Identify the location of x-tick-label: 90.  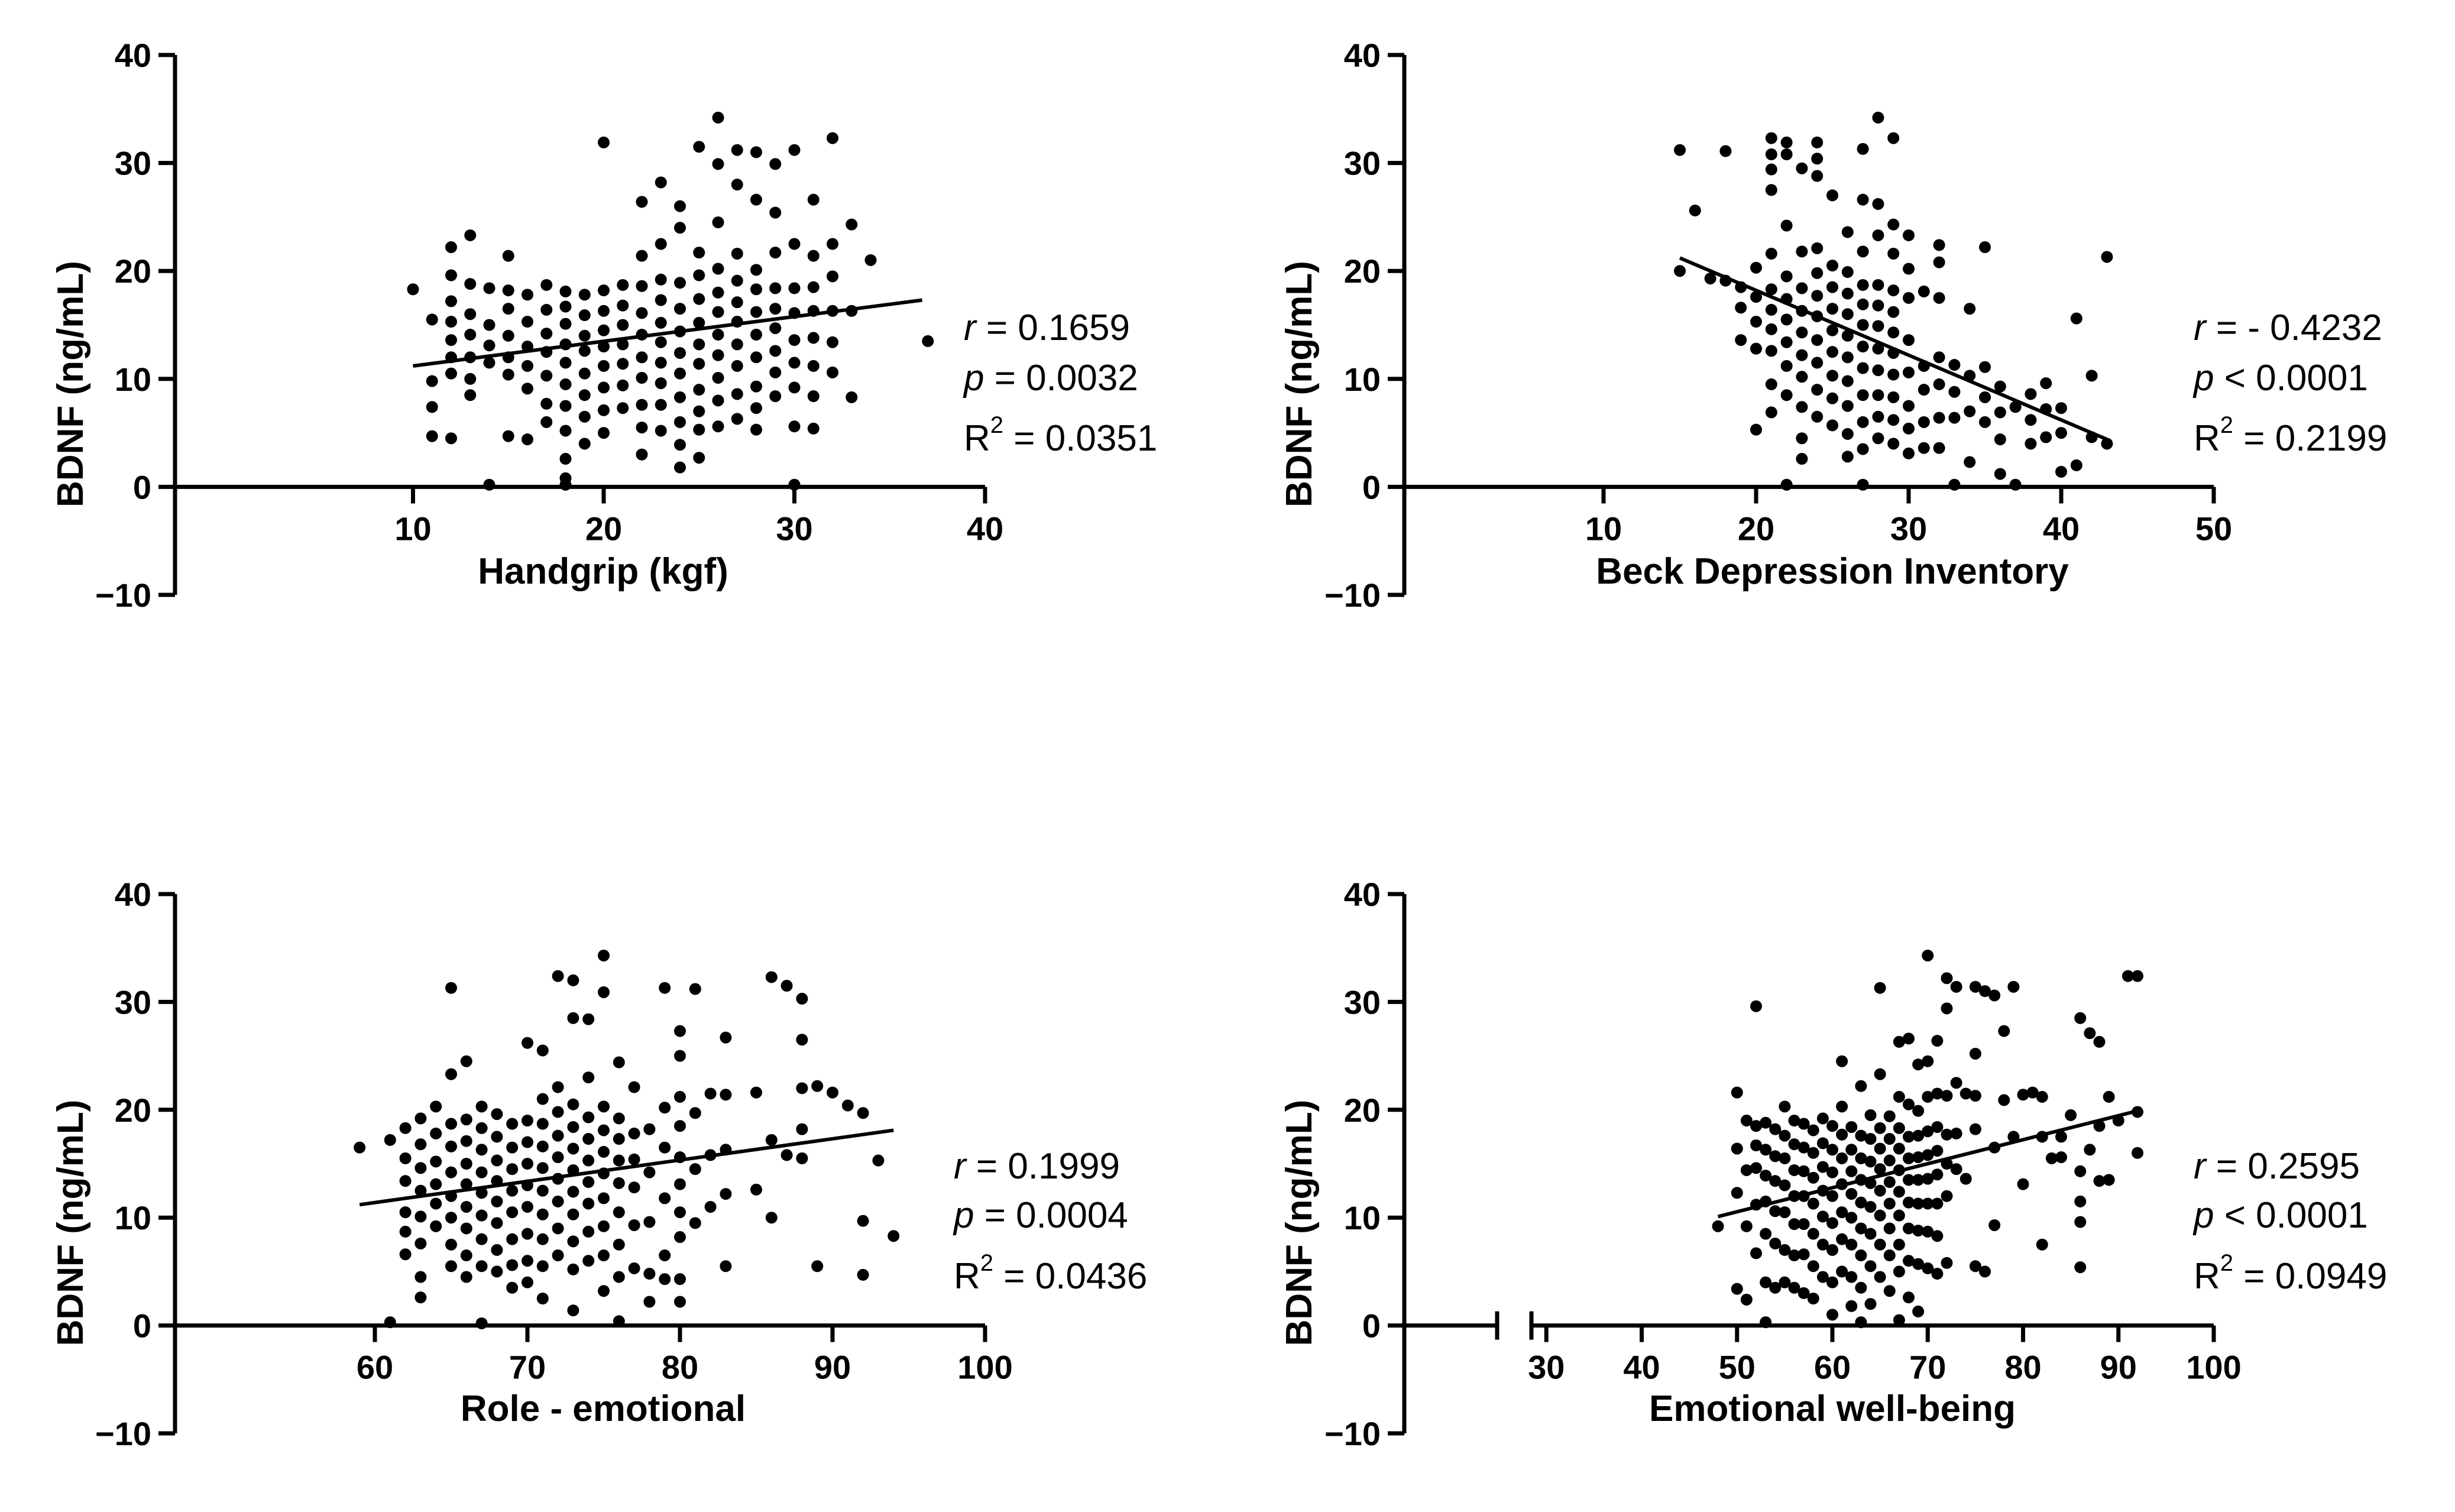
(833, 1367).